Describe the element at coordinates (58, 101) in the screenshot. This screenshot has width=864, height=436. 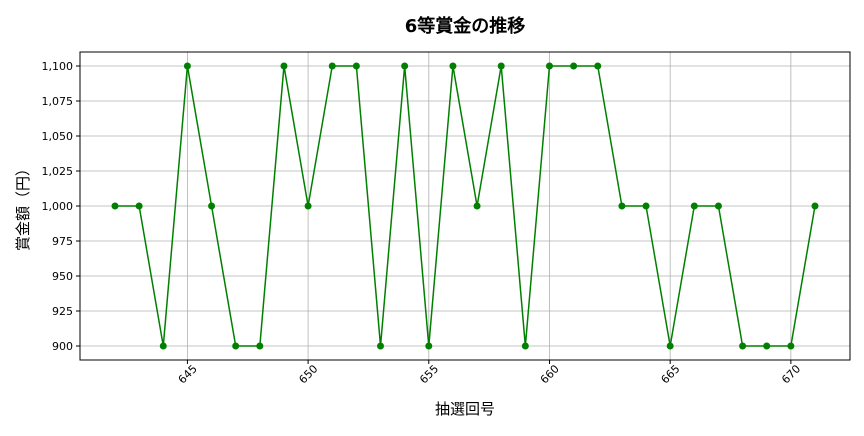
I see `y-tick-label: 1,075` at that location.